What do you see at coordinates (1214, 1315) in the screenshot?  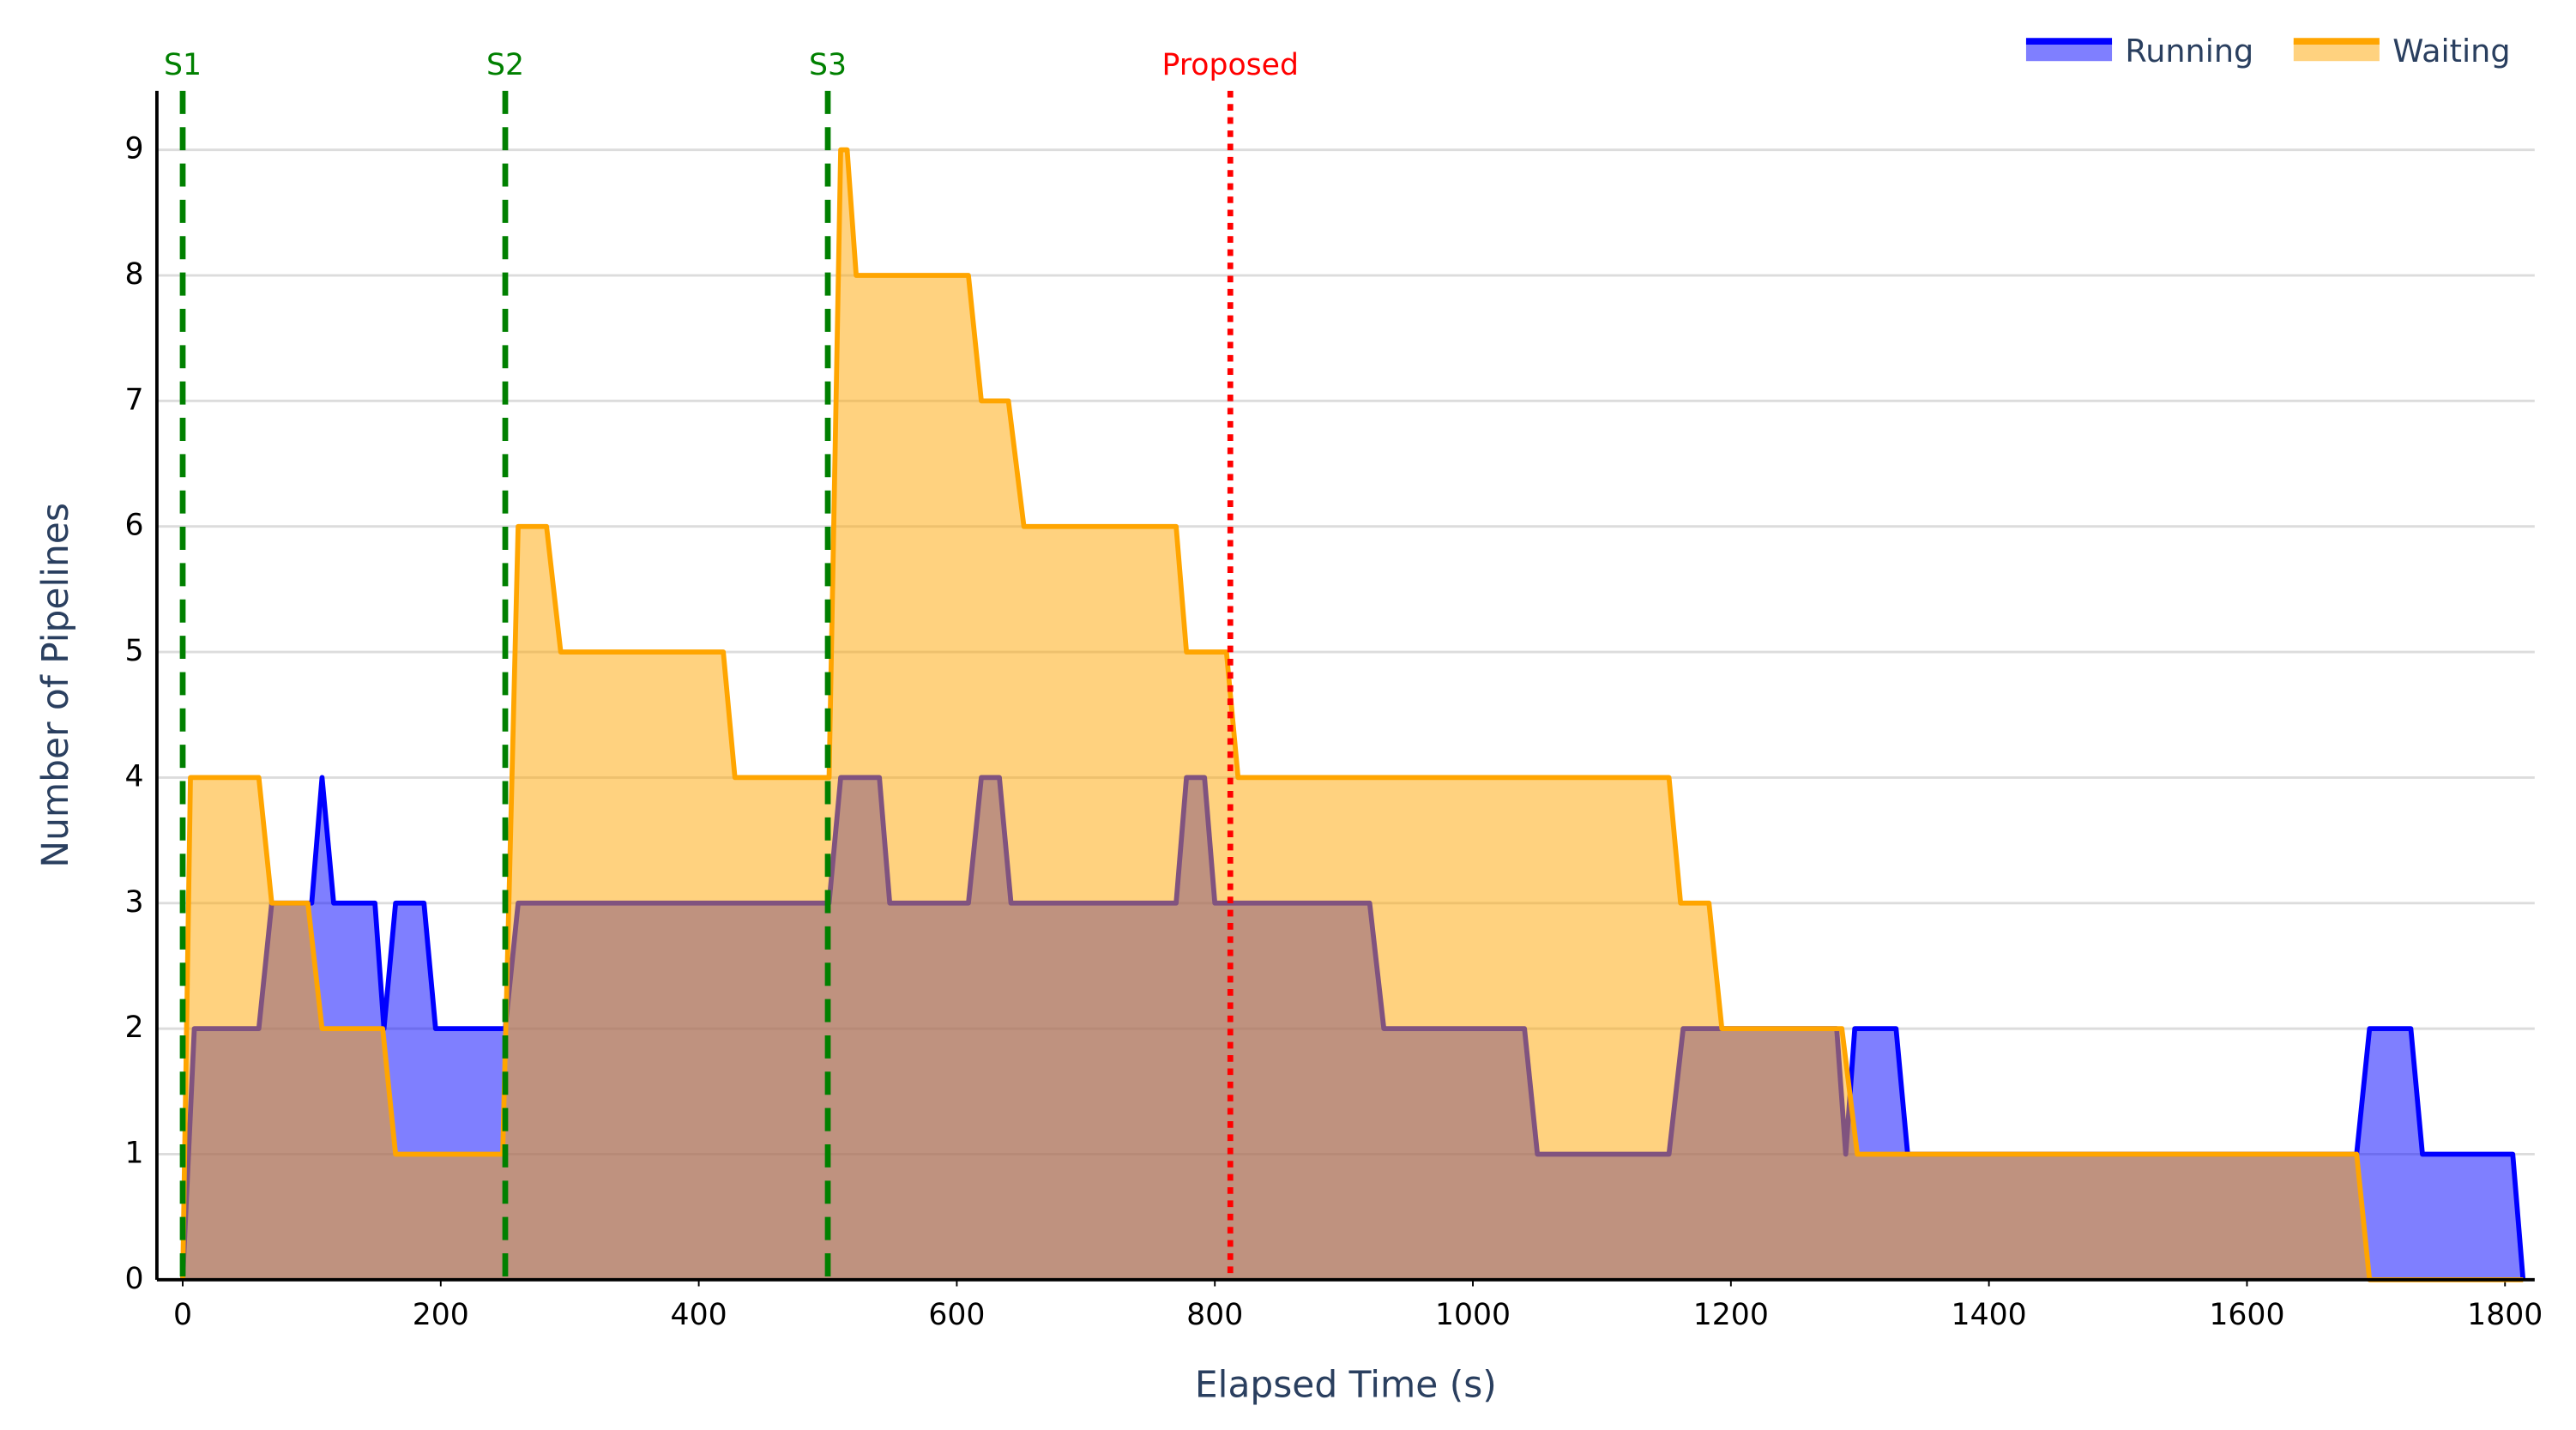 I see `x-tick-label: 800` at bounding box center [1214, 1315].